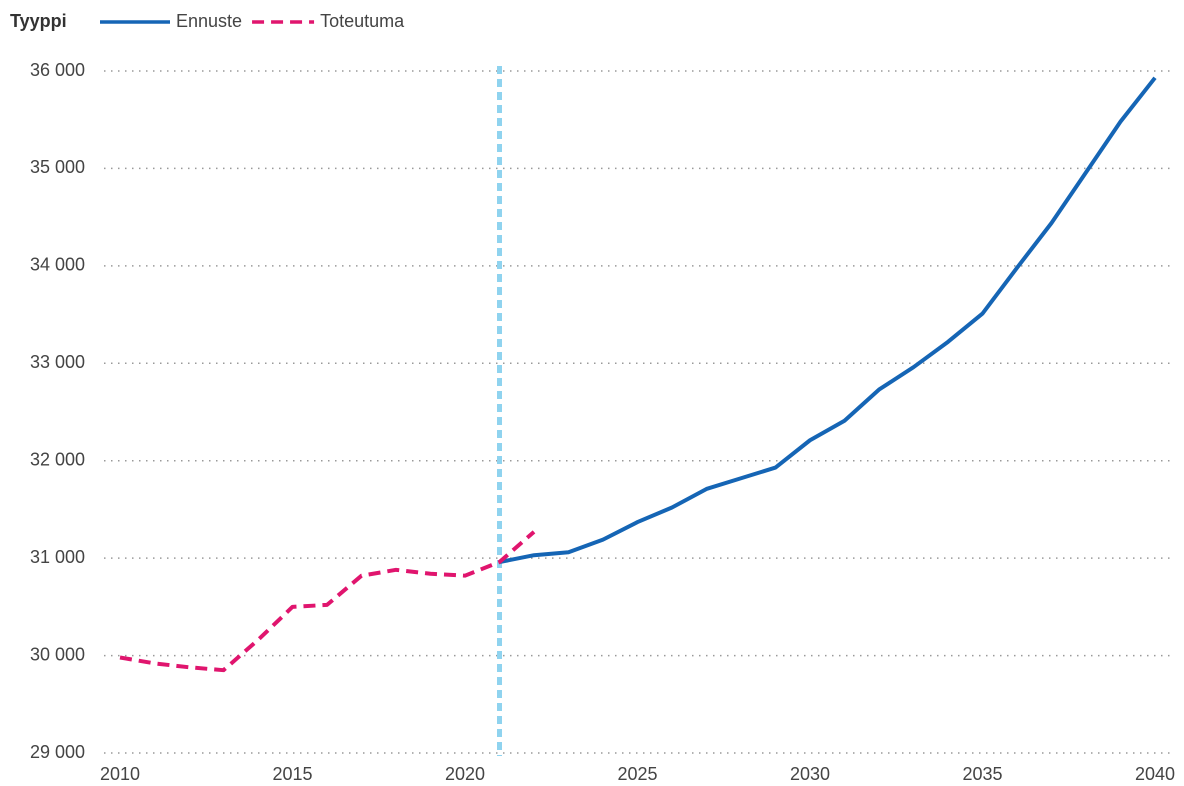  I want to click on y-tick-label: 34 000, so click(57, 265).